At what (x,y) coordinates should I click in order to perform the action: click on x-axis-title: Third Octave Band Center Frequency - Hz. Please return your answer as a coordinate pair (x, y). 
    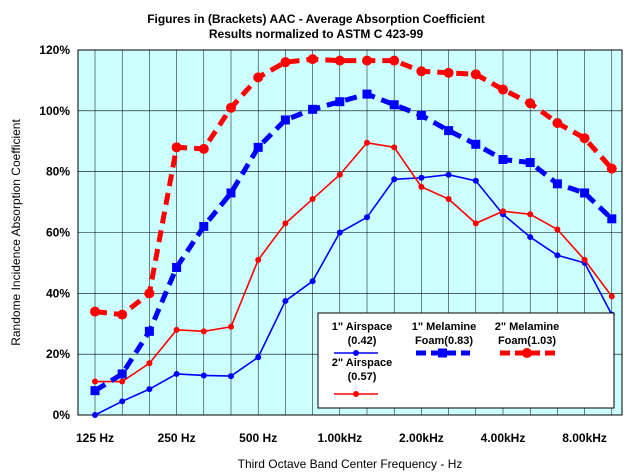
    Looking at the image, I should click on (350, 464).